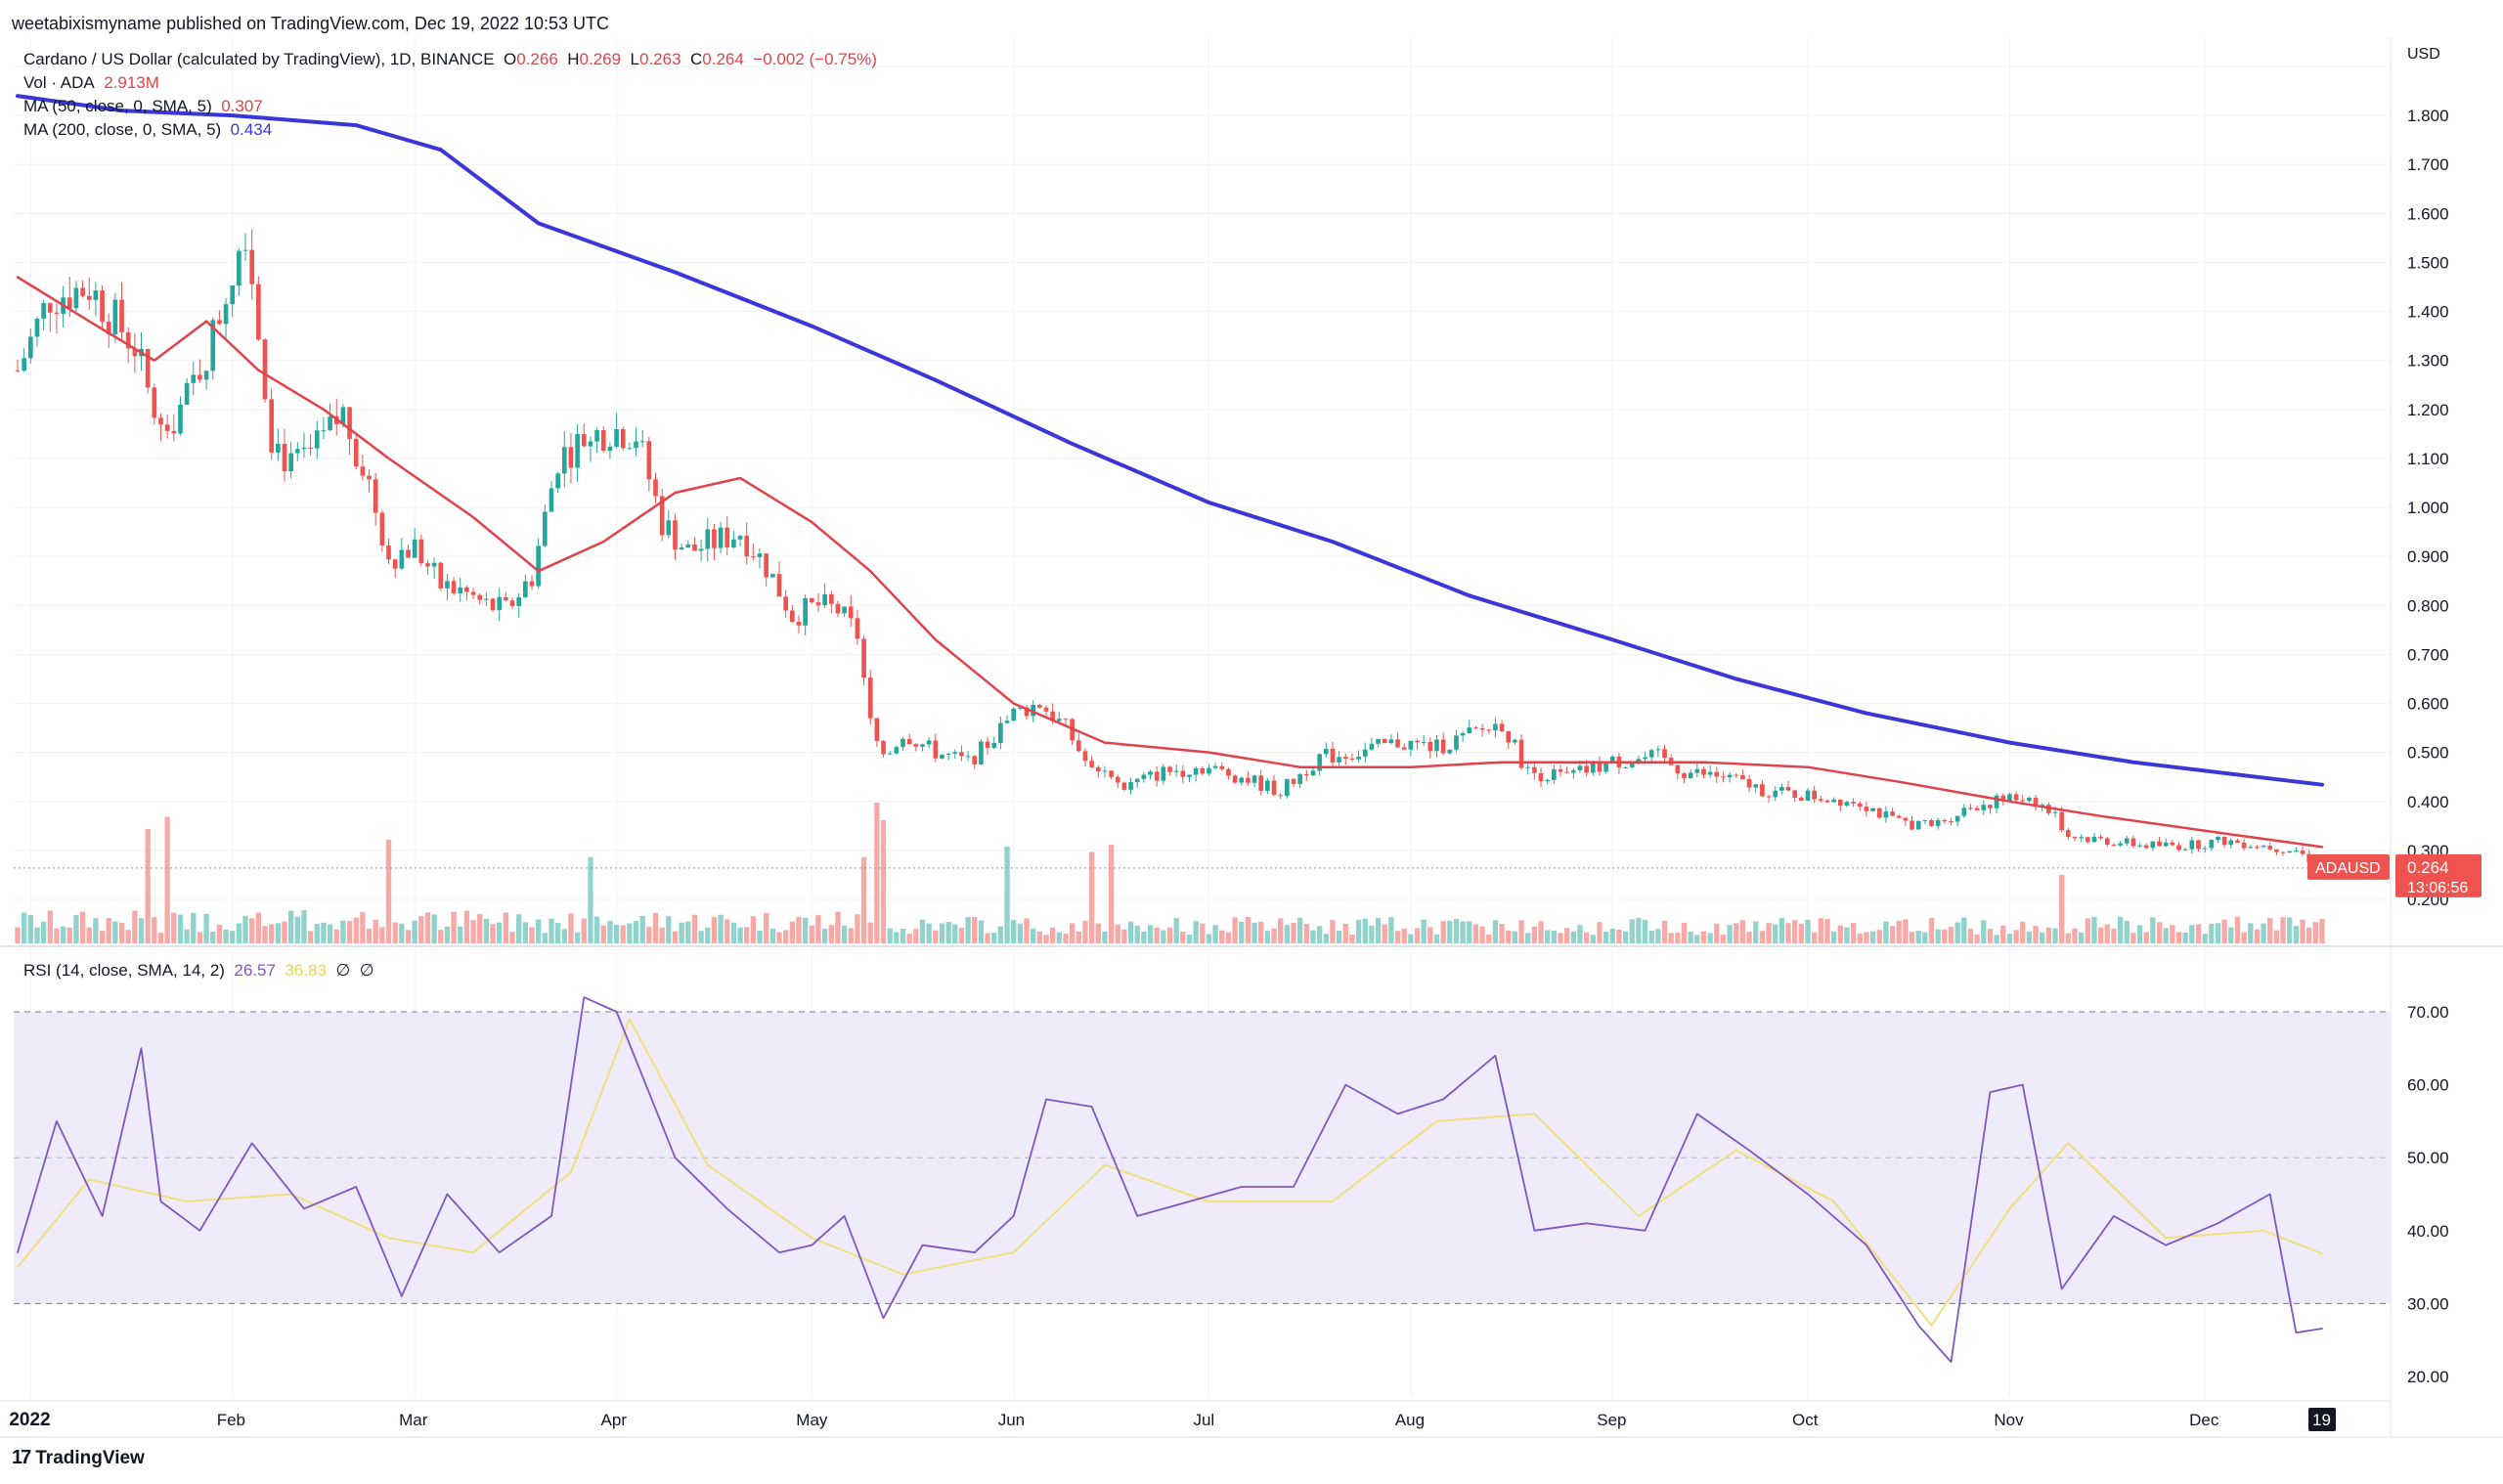  What do you see at coordinates (143, 106) in the screenshot?
I see `ma50-legend: MA (50, close, 0, SMA, 5) 0.307` at bounding box center [143, 106].